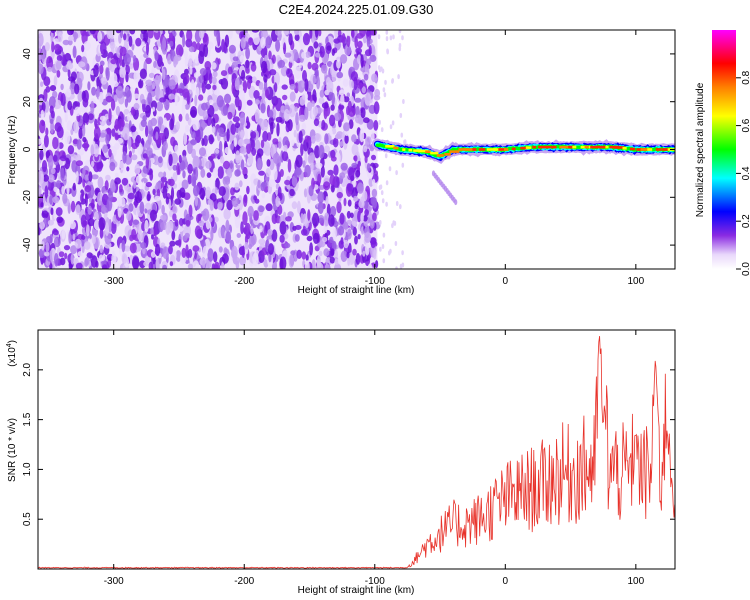  I want to click on snr-xtick-label: -300, so click(114, 581).